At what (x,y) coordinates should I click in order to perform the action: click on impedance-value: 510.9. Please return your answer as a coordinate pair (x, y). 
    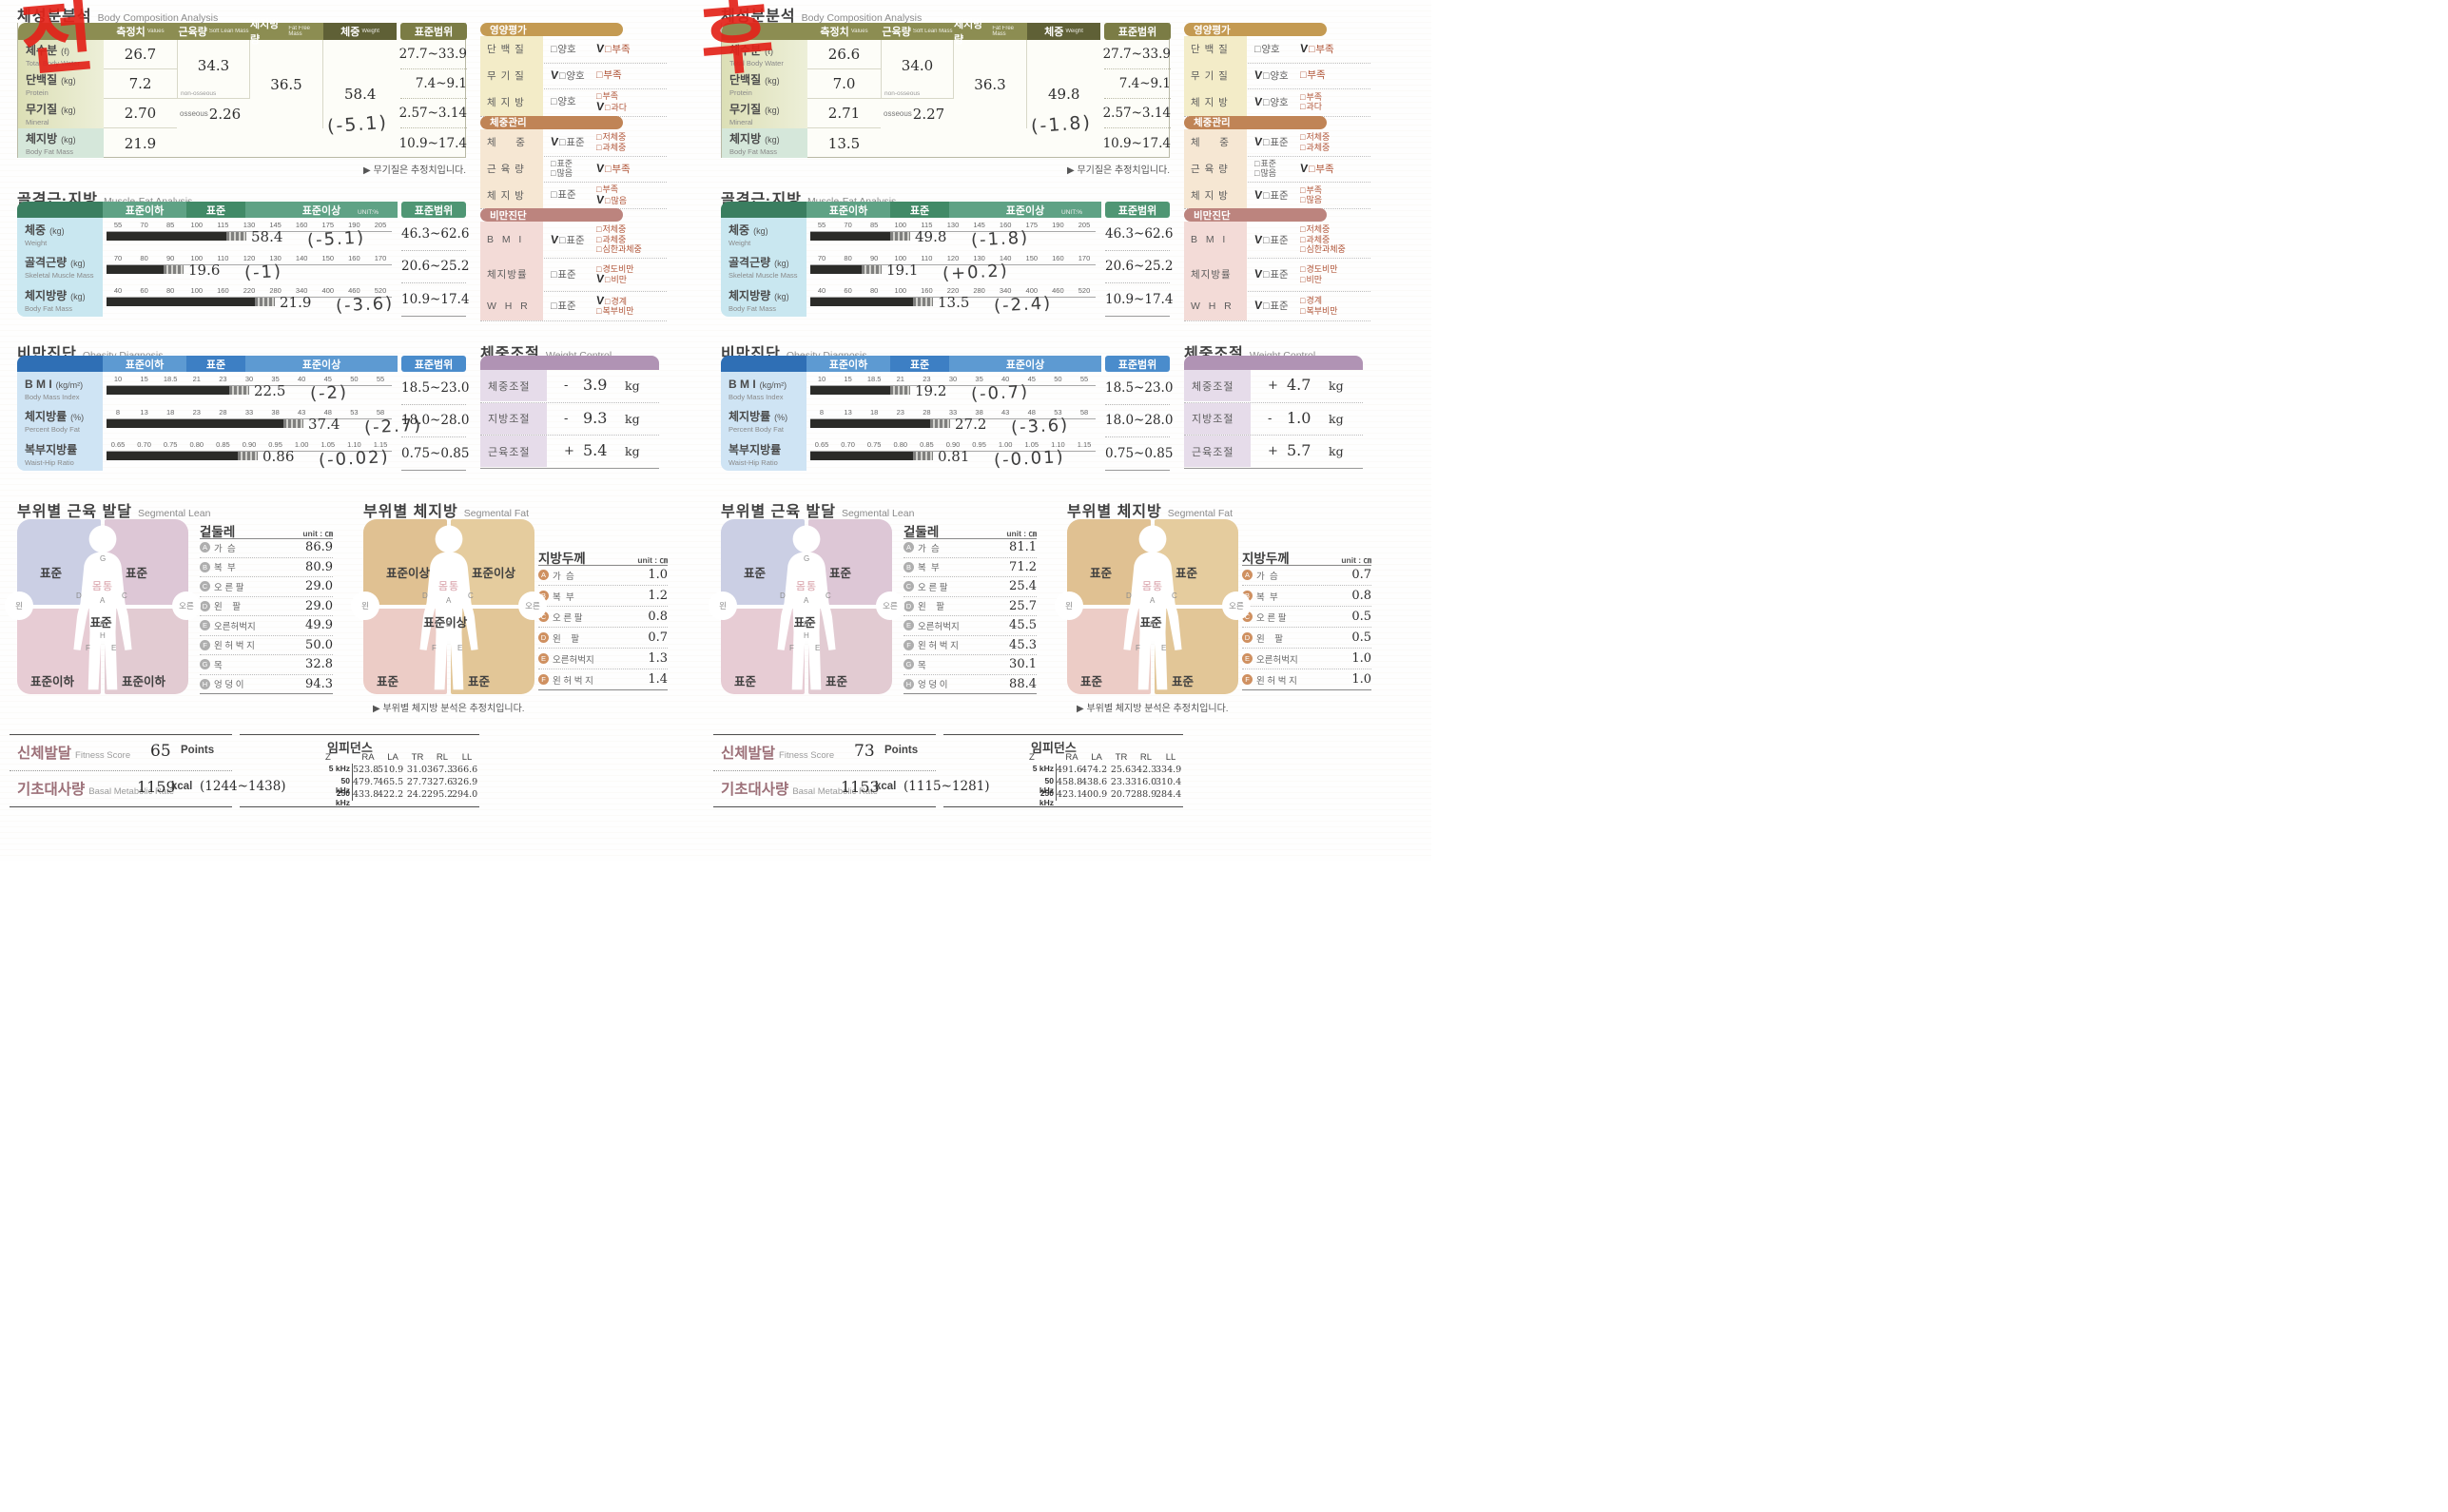
    Looking at the image, I should click on (391, 770).